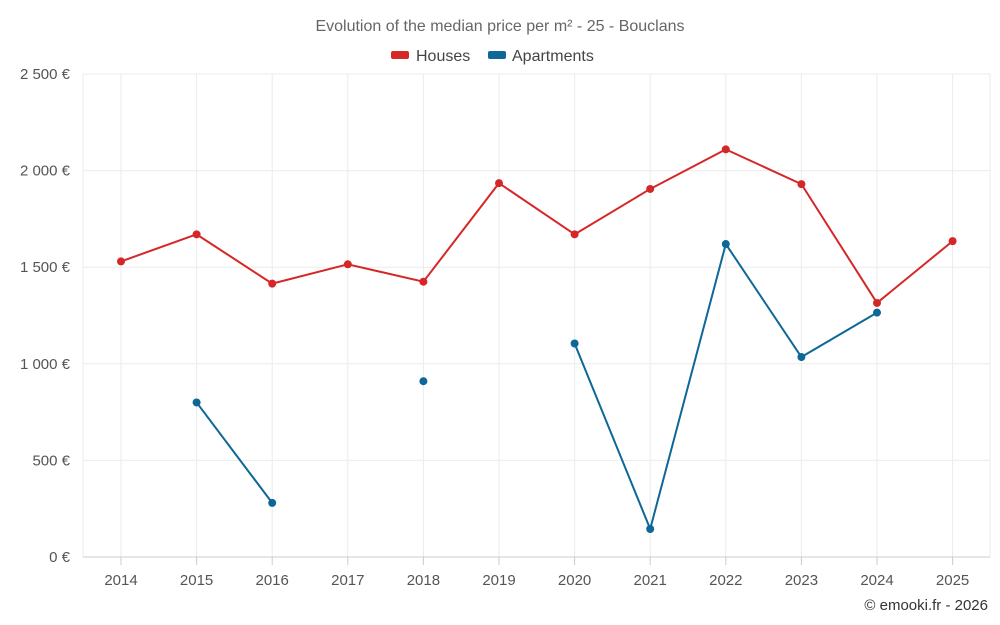 The height and width of the screenshot is (625, 1000). Describe the element at coordinates (498, 580) in the screenshot. I see `x-tick-label: 2019` at that location.